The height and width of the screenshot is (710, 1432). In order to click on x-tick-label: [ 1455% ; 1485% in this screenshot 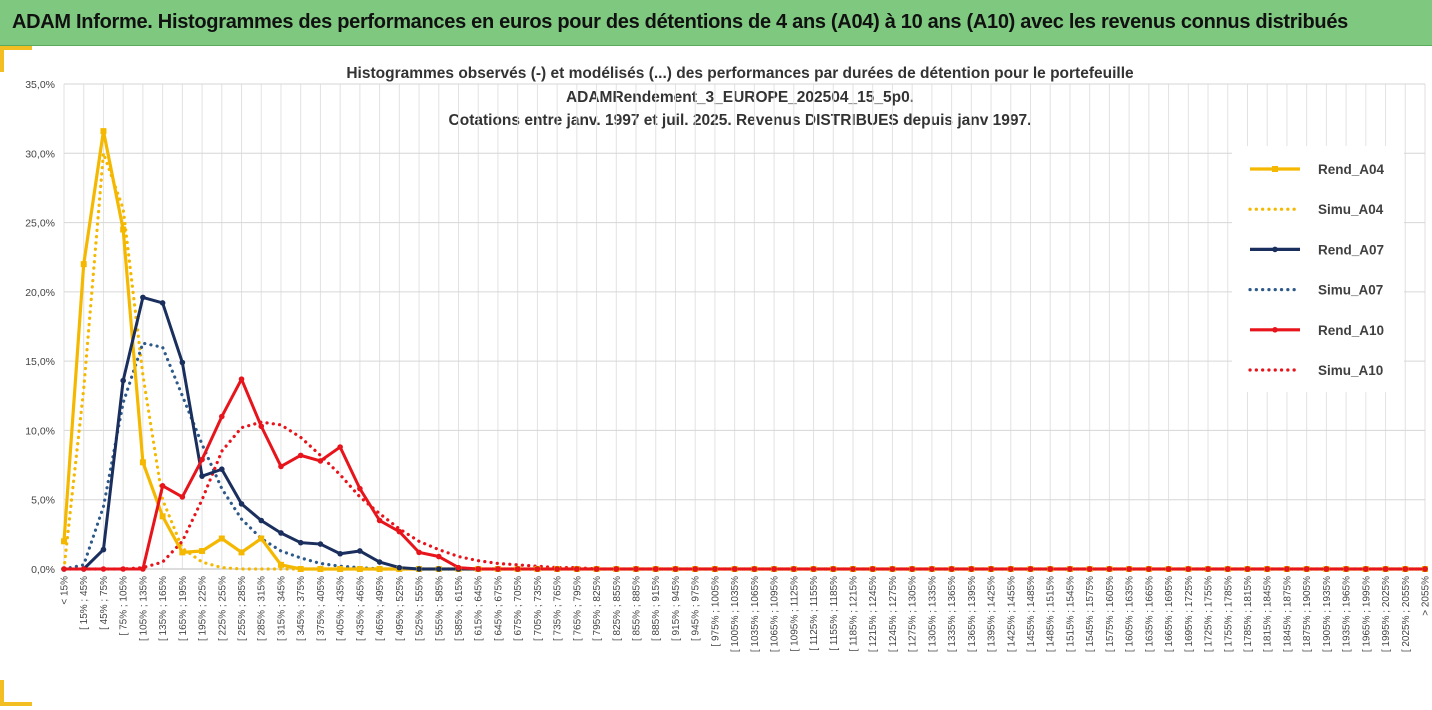, I will do `click(1031, 614)`.